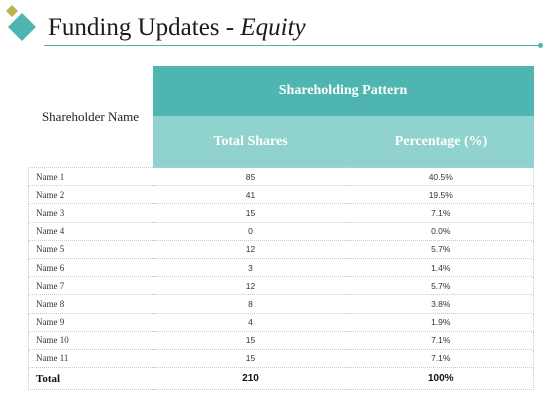  What do you see at coordinates (250, 268) in the screenshot?
I see `total-shares-cell: 3` at bounding box center [250, 268].